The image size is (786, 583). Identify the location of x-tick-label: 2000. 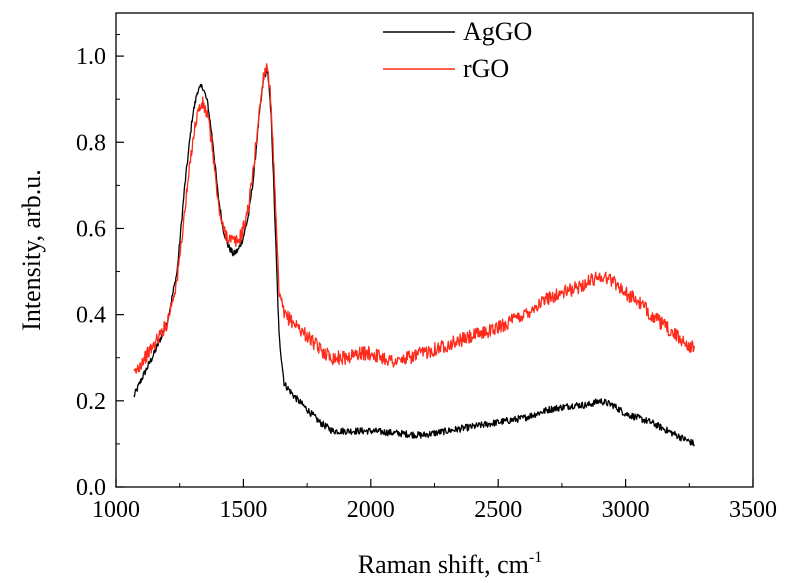
(371, 510).